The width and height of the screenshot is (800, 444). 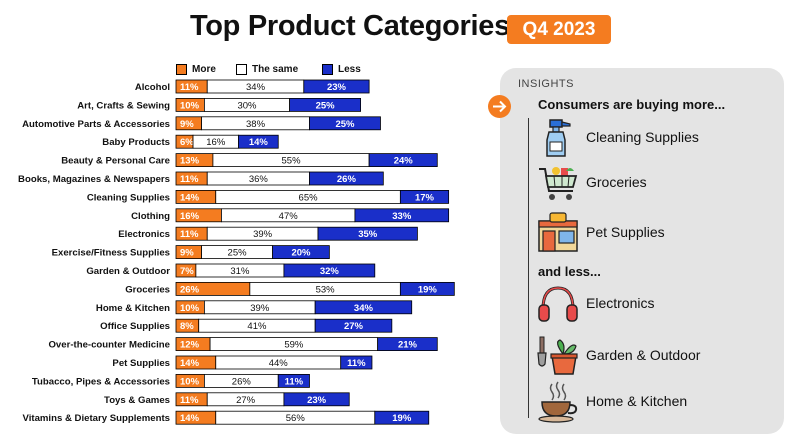 I want to click on bar-value-label-less: 25%, so click(x=345, y=124).